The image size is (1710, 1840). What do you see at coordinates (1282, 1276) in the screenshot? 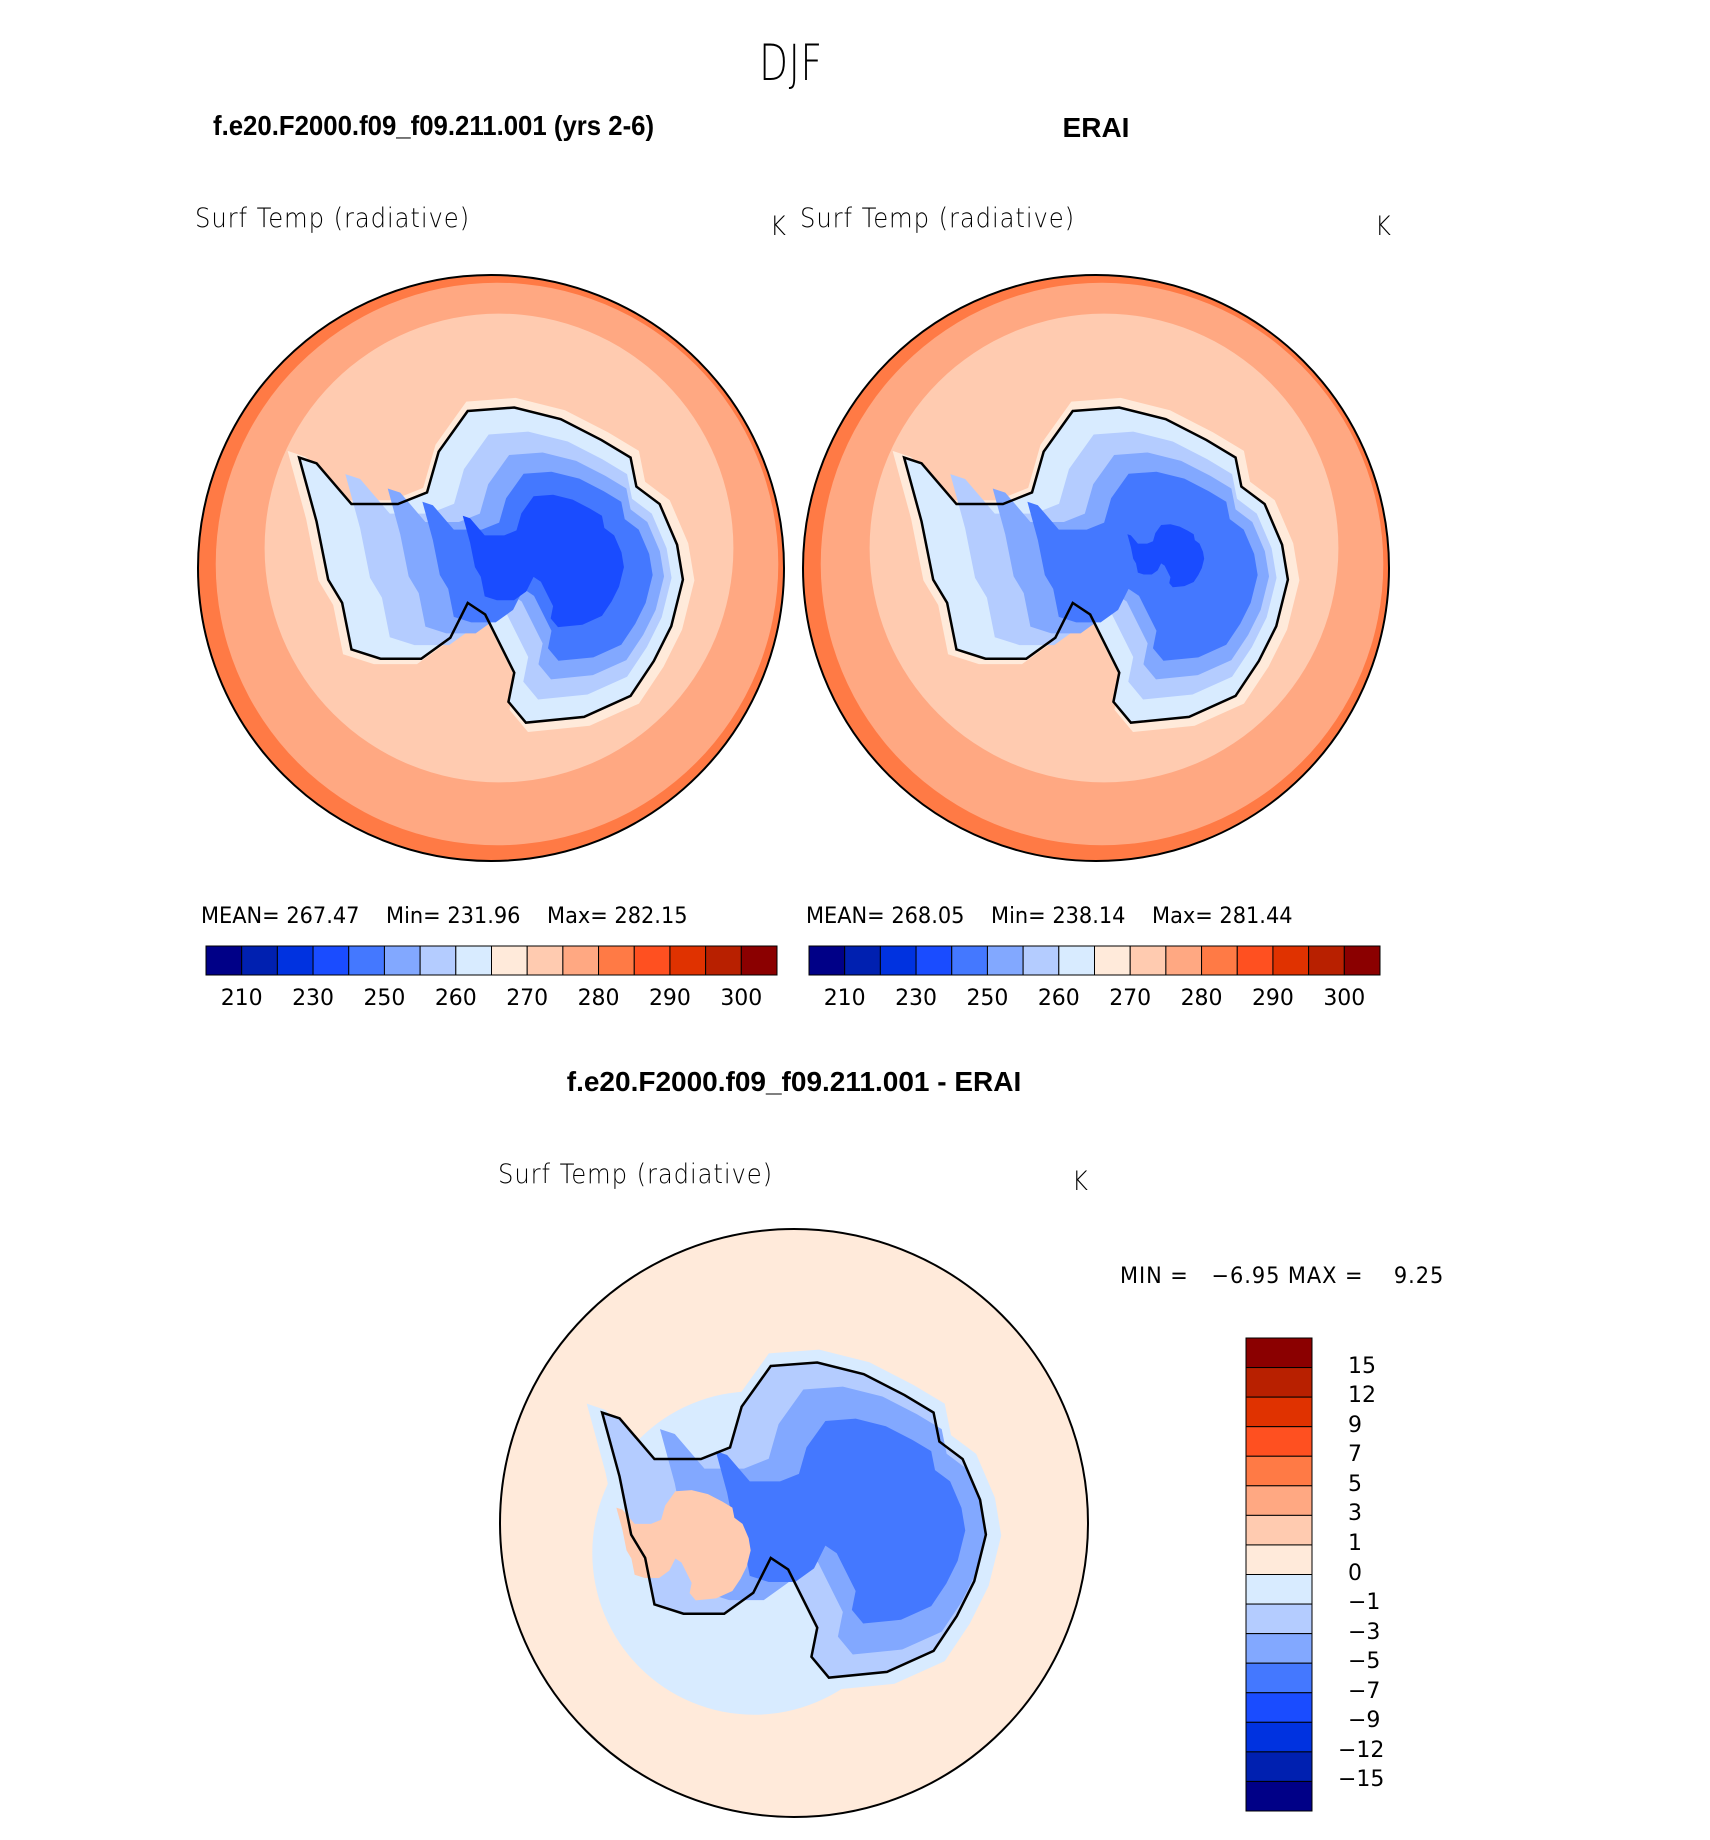
I see `stats-diff: MIN = −6.95 MAX = 9.25` at bounding box center [1282, 1276].